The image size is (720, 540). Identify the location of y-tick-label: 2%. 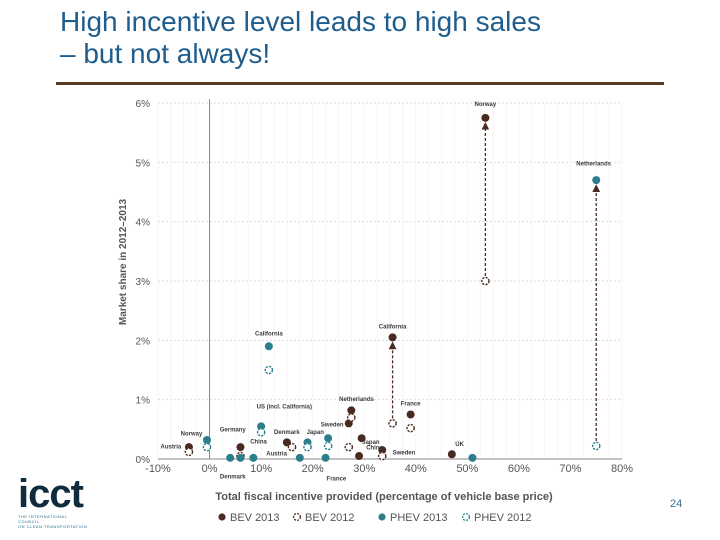
(143, 341).